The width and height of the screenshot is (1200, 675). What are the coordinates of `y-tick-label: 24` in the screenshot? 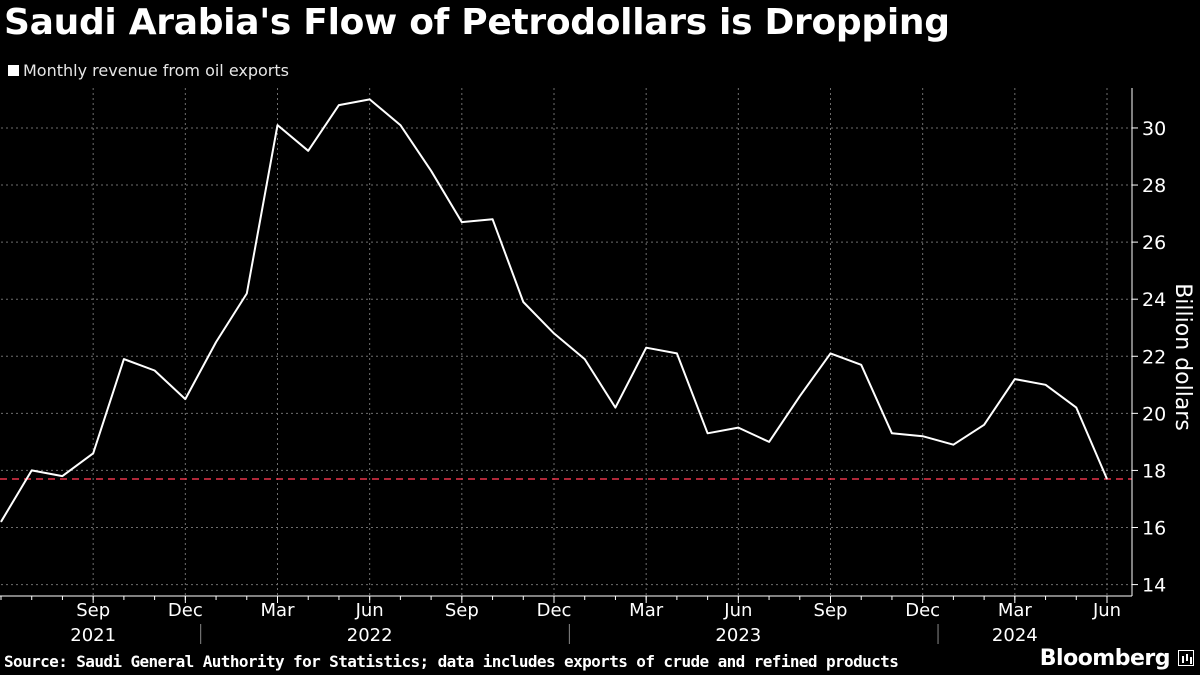 It's located at (1154, 300).